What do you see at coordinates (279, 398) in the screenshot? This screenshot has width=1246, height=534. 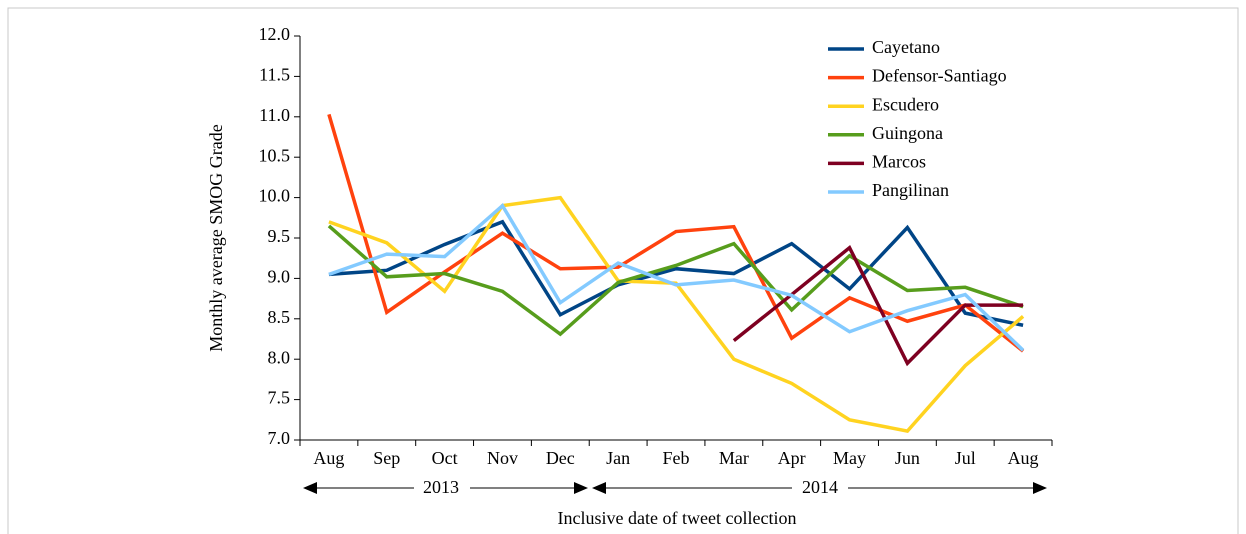 I see `y-tick-label: 7.5` at bounding box center [279, 398].